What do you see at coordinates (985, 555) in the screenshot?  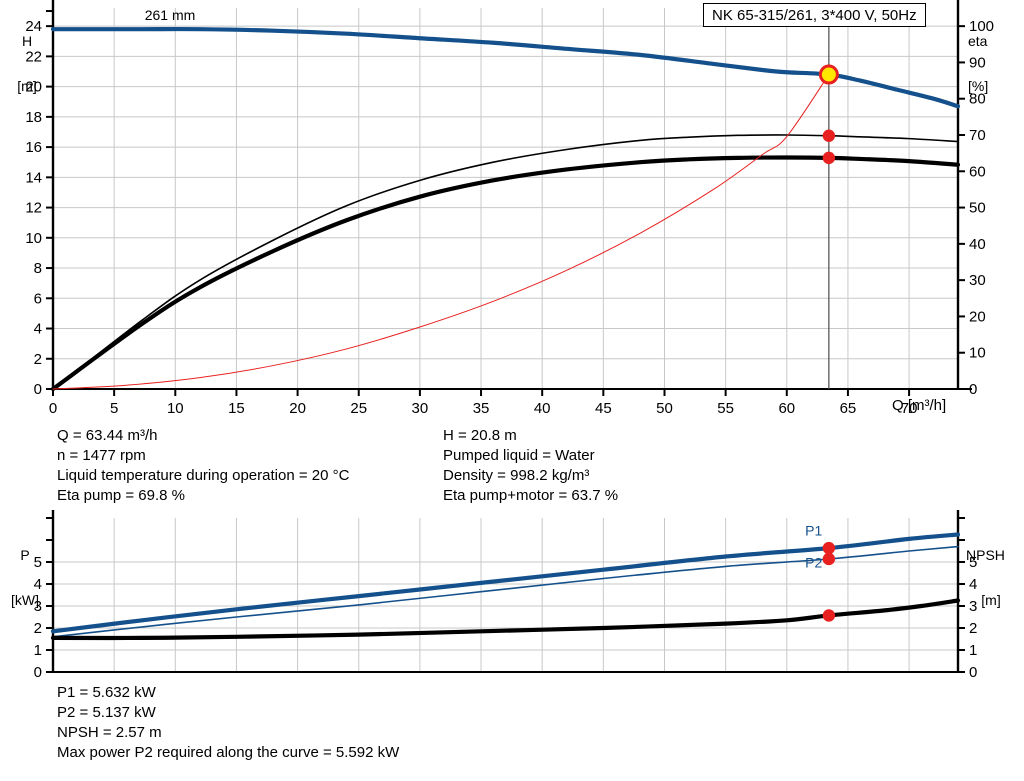 I see `y2-axis-label-npsh-line1: NPSH` at bounding box center [985, 555].